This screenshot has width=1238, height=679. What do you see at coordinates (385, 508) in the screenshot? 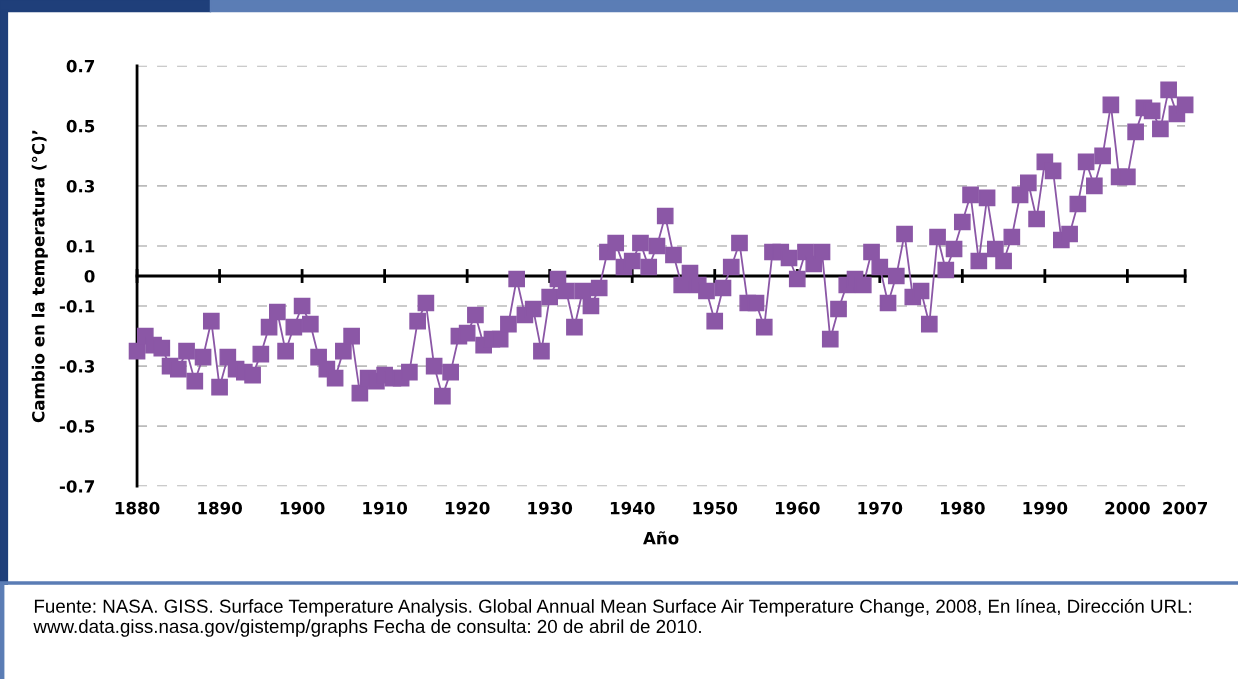
I see `x-tick-label: 1910` at bounding box center [385, 508].